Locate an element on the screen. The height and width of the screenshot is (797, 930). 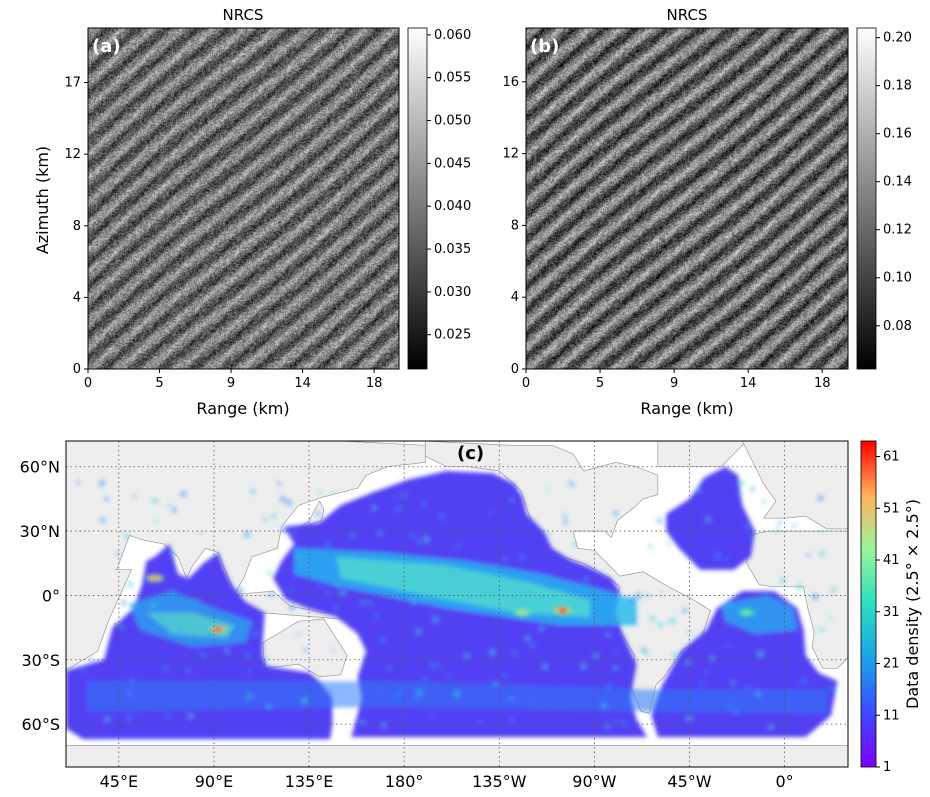
panel-b-colorbar-tick-label: 0.20 is located at coordinates (897, 38).